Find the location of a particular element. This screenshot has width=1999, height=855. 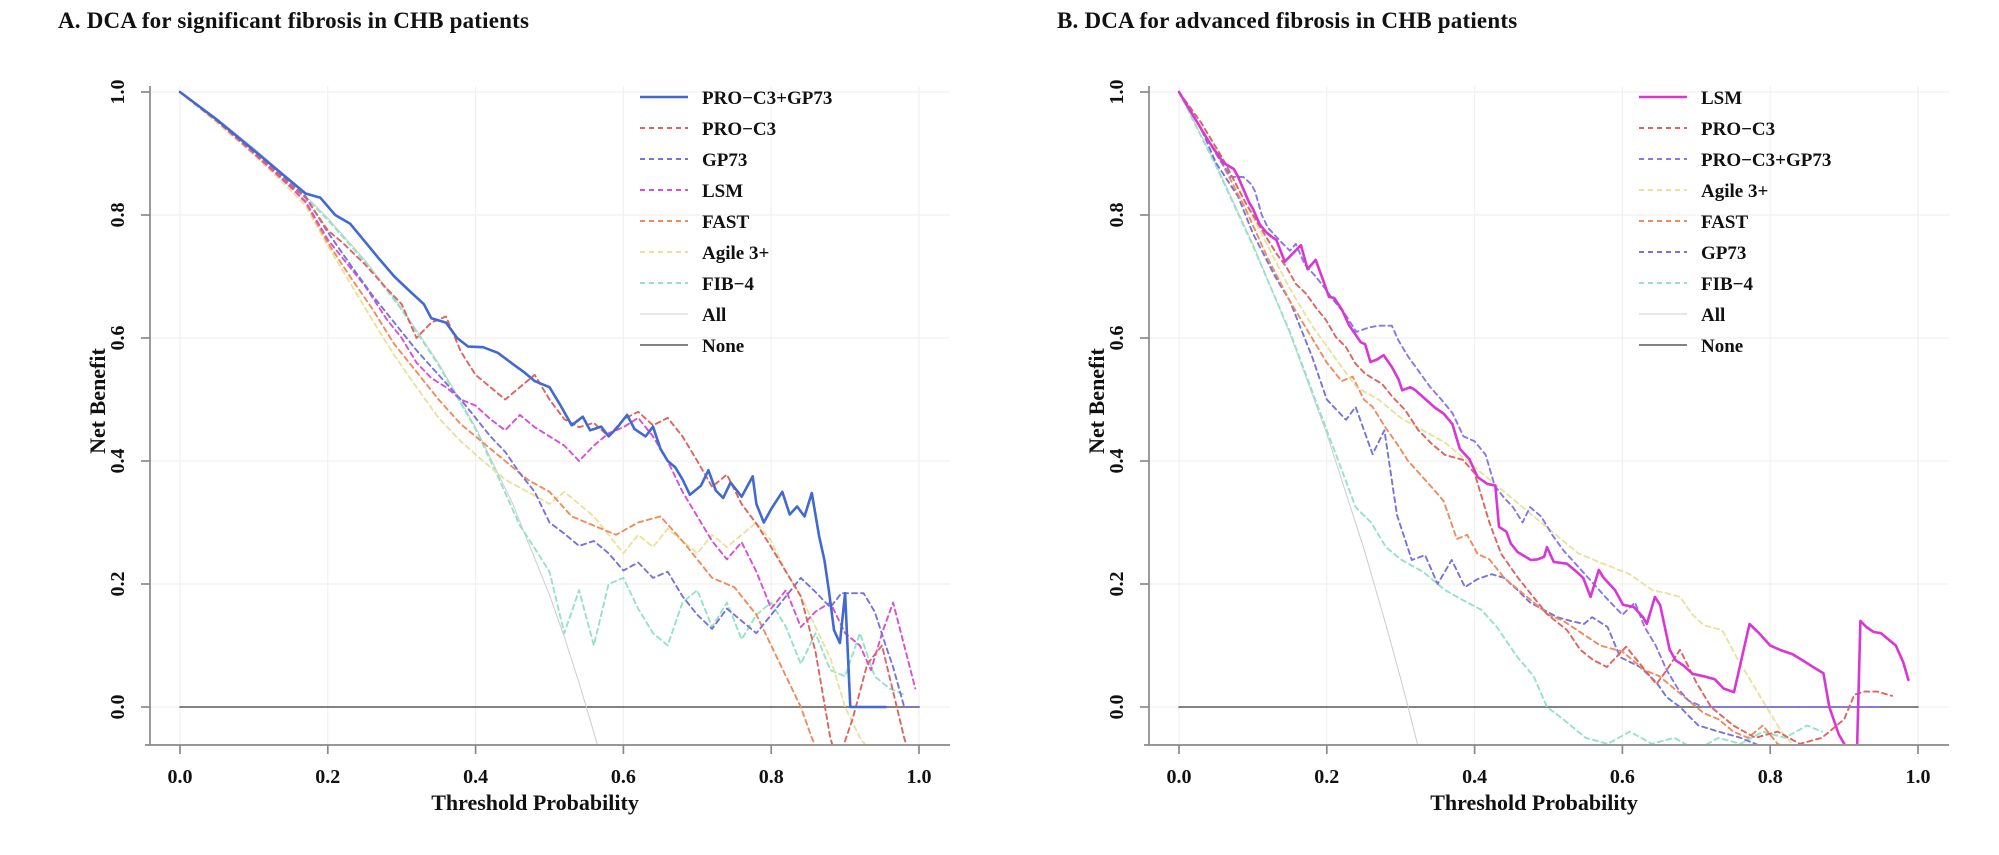

panel-a-x-axis-label: Threshold Probability is located at coordinates (535, 802).